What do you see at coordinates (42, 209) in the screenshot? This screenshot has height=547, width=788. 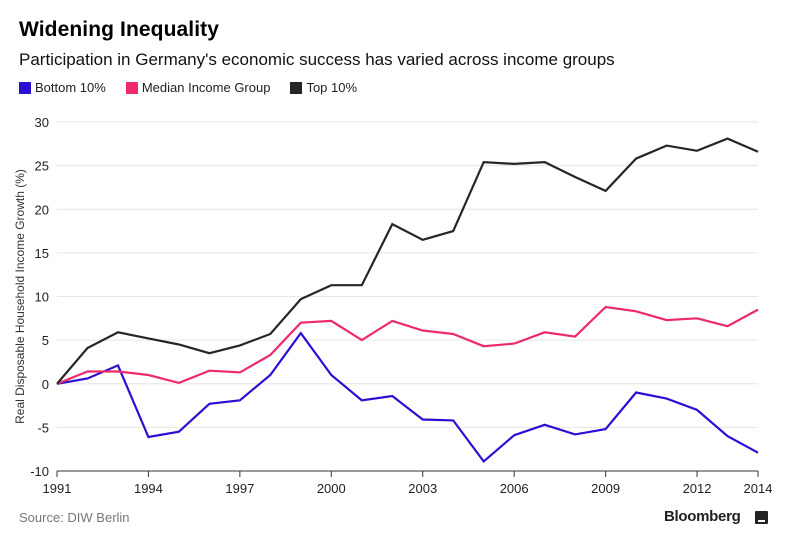 I see `y-tick-label: 20` at bounding box center [42, 209].